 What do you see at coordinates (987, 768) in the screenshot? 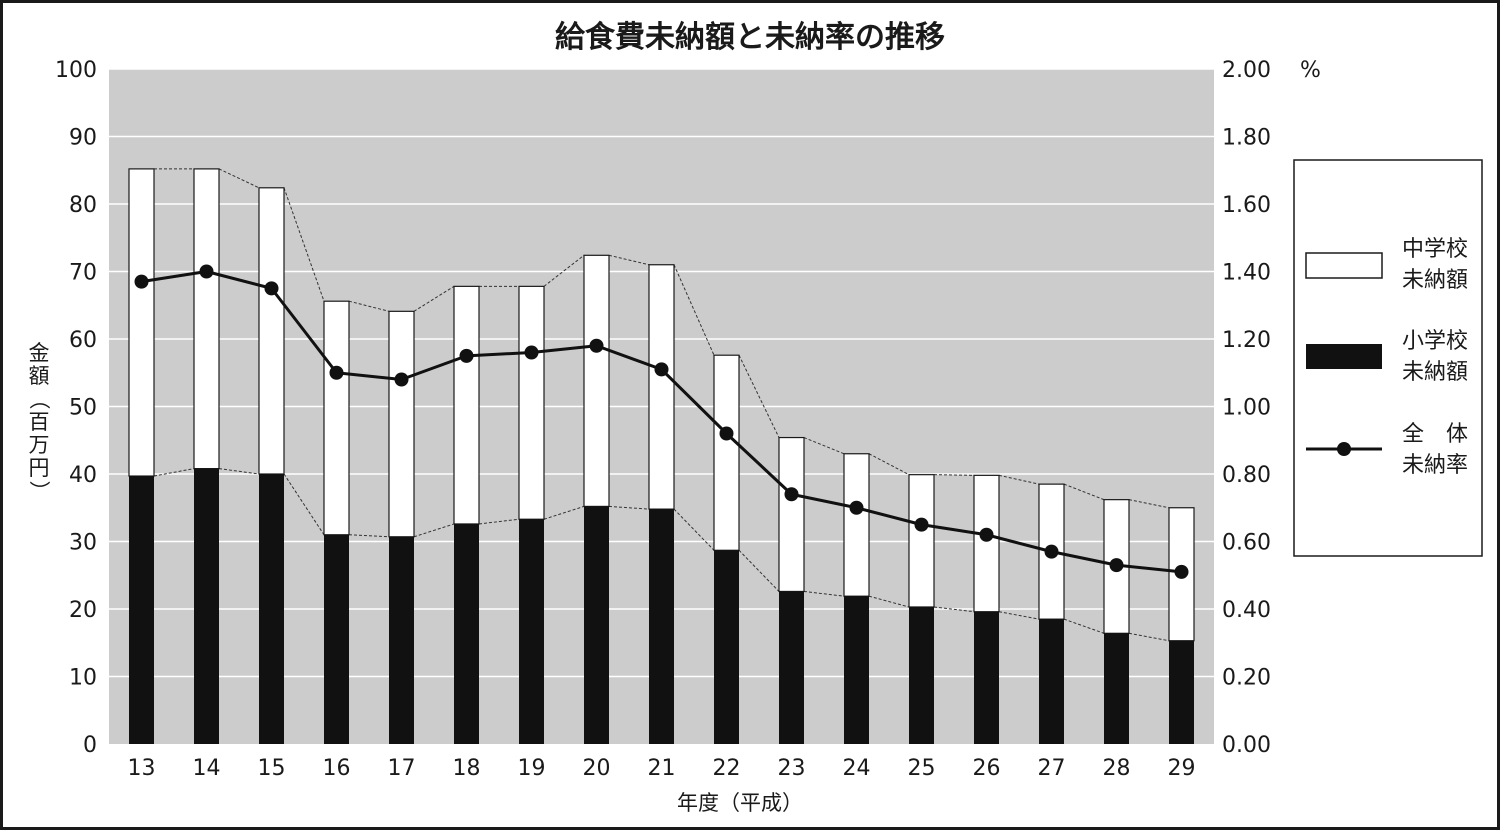
I see `x-tick-label: 26` at bounding box center [987, 768].